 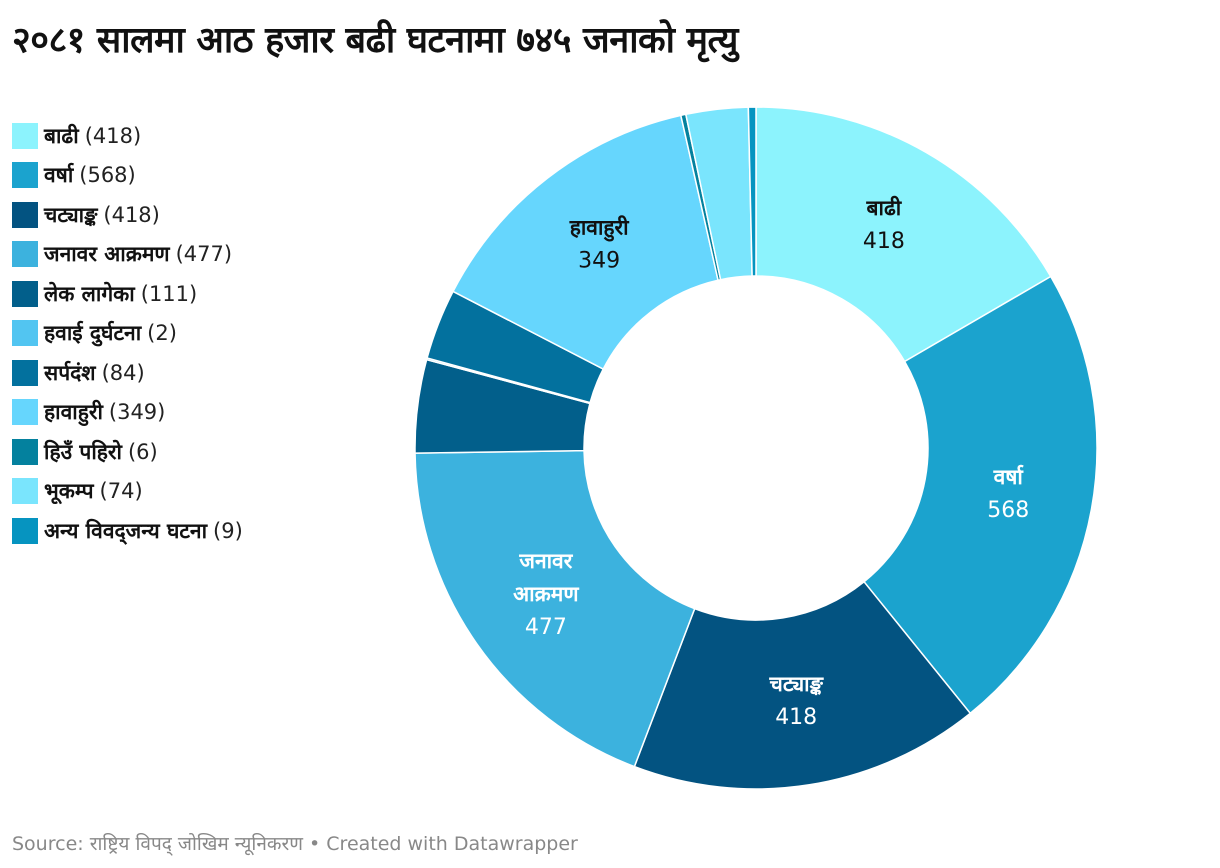 What do you see at coordinates (162, 333) in the screenshot?
I see `legend-count: (2)` at bounding box center [162, 333].